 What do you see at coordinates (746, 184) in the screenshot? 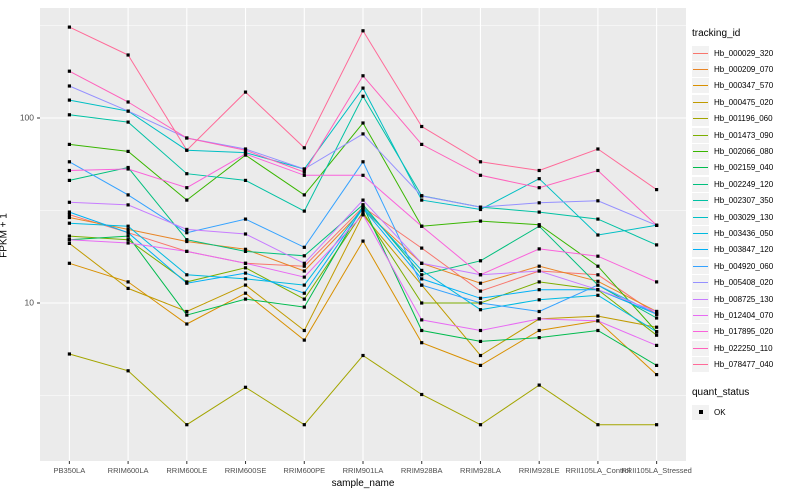
I see `legend-item-Hb_002249_120: Hb_002249_120` at bounding box center [746, 184].